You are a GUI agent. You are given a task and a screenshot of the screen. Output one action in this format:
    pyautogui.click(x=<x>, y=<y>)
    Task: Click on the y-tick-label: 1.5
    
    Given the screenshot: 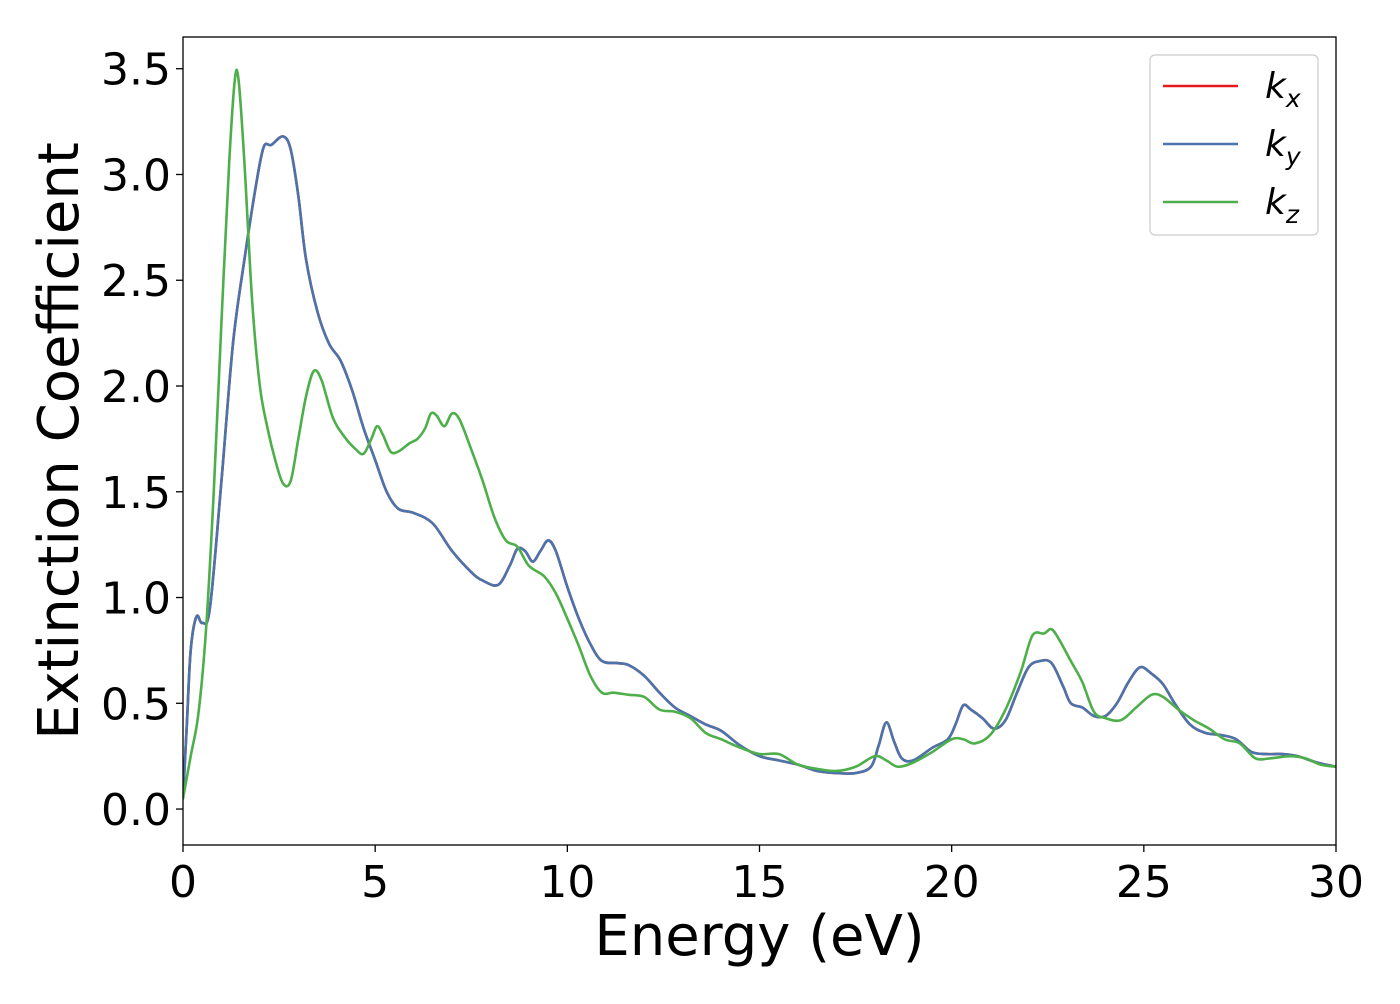 What is the action you would take?
    pyautogui.click(x=136, y=493)
    